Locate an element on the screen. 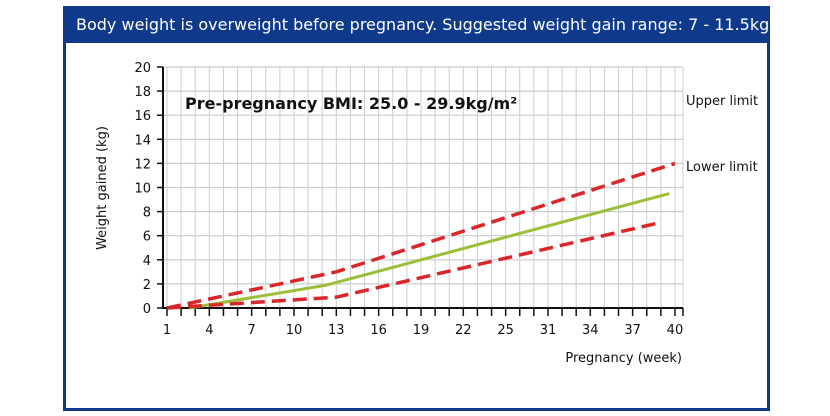 The image size is (830, 416). y-tick-label: 10 is located at coordinates (142, 189).